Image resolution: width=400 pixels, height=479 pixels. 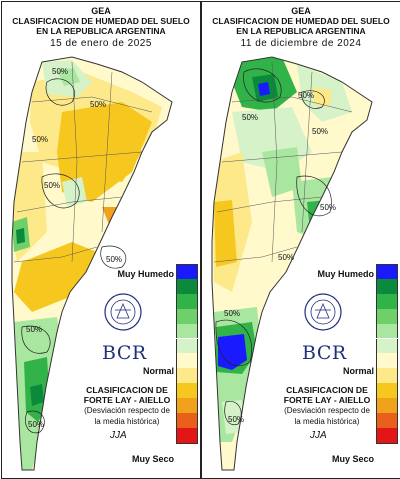 I want to click on panel-date: 15 de enero de 2025, so click(x=101, y=43).